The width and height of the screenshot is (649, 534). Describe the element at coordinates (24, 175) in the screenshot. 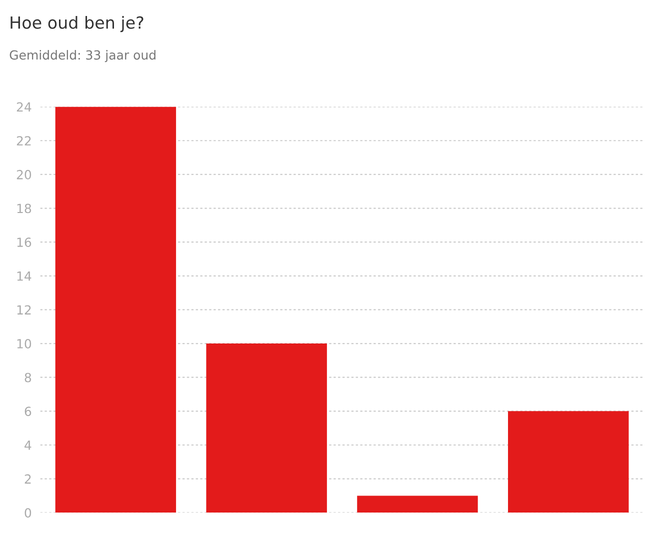

I see `y-tick-label: 20` at that location.